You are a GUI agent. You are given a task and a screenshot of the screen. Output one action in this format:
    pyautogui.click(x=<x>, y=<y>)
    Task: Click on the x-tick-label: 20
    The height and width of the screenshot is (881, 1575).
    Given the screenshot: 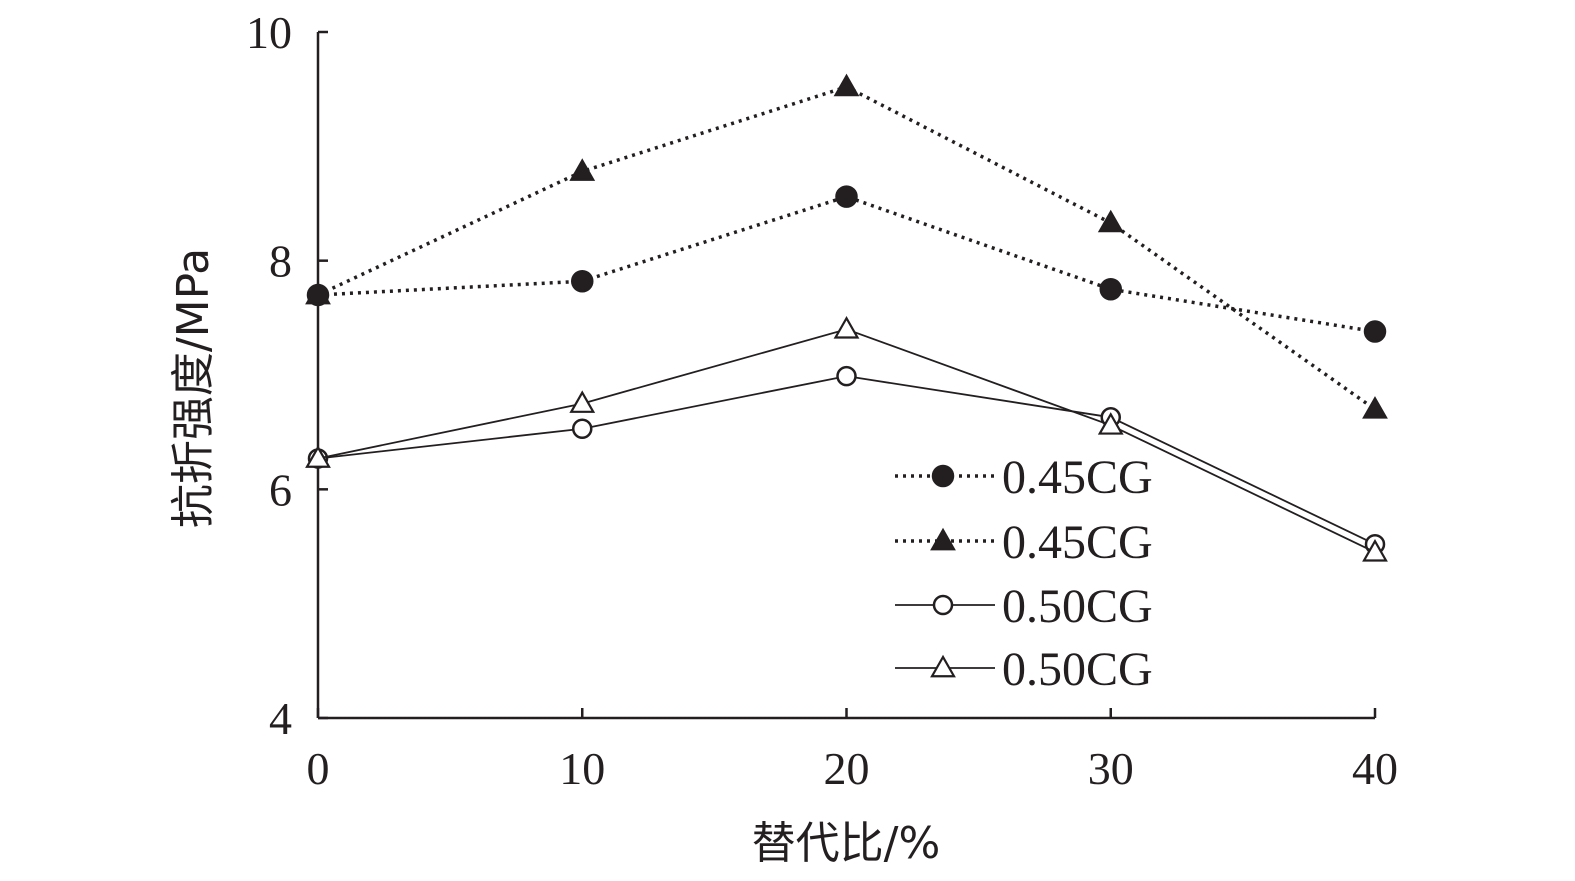 What is the action you would take?
    pyautogui.click(x=847, y=768)
    